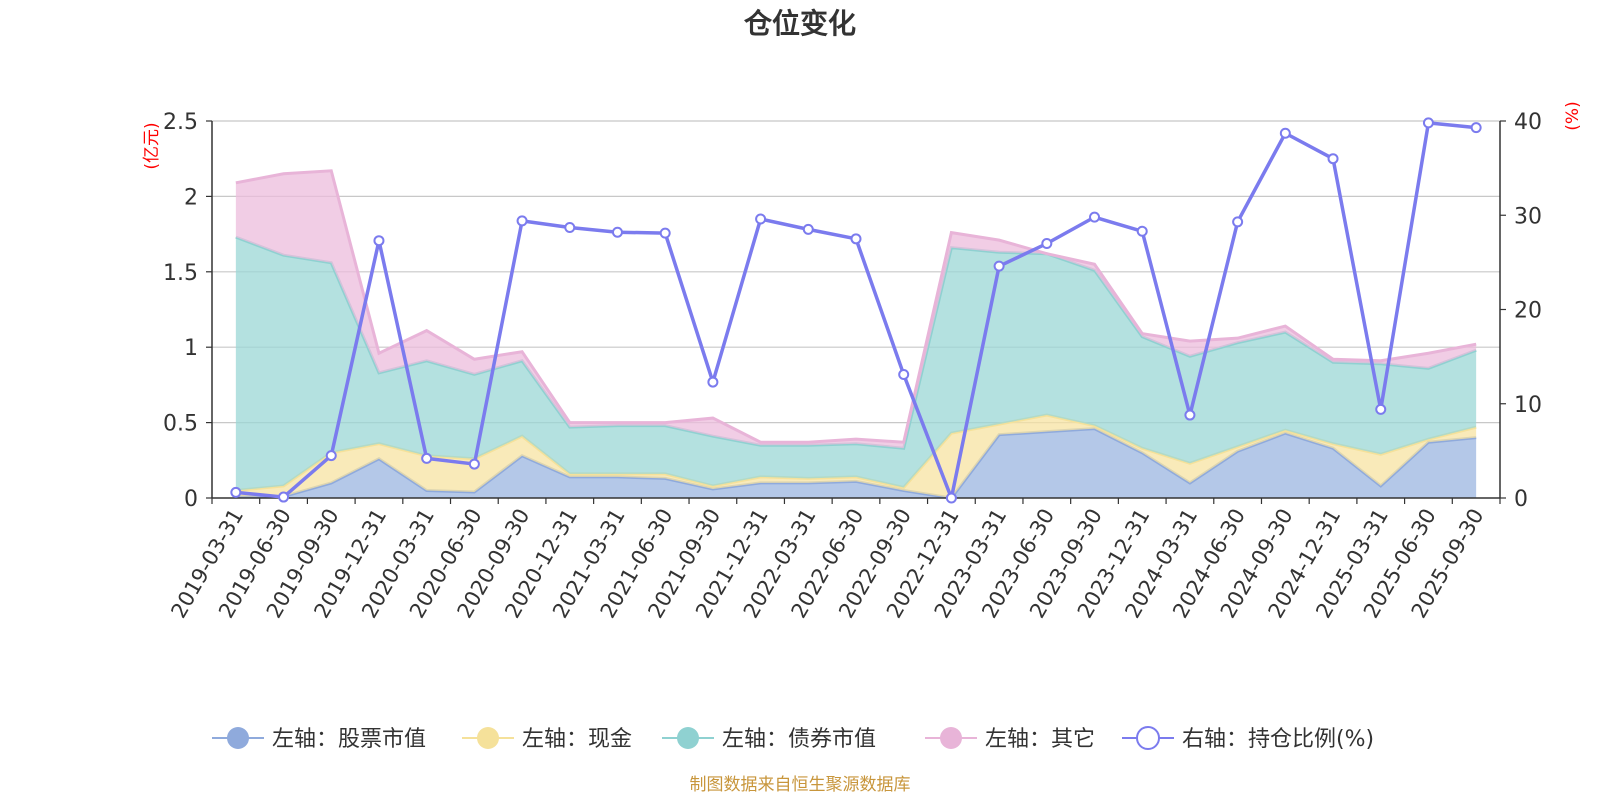 The image size is (1600, 800). What do you see at coordinates (152, 145) in the screenshot?
I see `left-axis-unit: (亿元)` at bounding box center [152, 145].